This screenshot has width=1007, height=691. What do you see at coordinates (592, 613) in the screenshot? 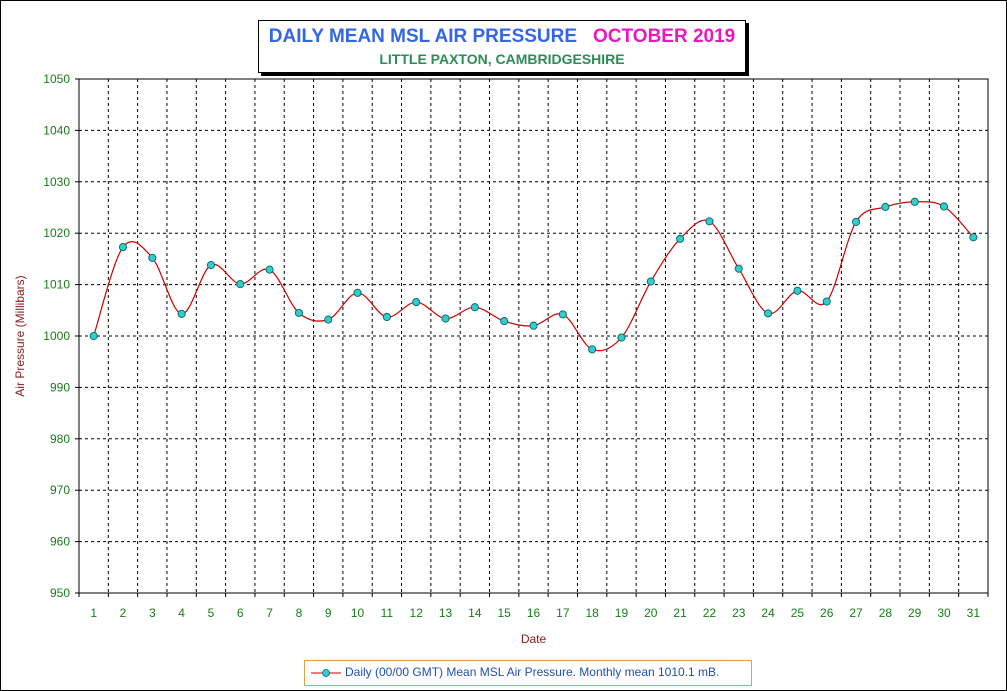
I see `x-tick-label: 18` at bounding box center [592, 613].